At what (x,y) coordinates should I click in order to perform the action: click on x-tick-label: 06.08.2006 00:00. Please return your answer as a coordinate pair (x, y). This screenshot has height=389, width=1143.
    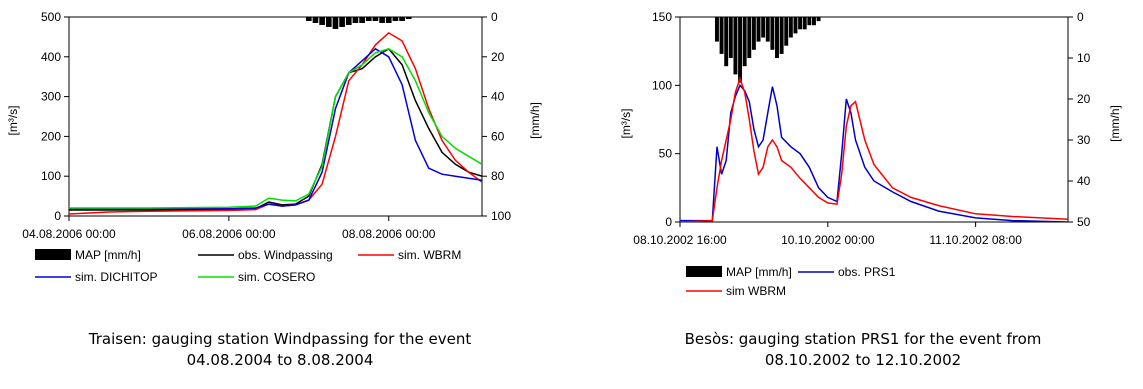
    Looking at the image, I should click on (229, 234).